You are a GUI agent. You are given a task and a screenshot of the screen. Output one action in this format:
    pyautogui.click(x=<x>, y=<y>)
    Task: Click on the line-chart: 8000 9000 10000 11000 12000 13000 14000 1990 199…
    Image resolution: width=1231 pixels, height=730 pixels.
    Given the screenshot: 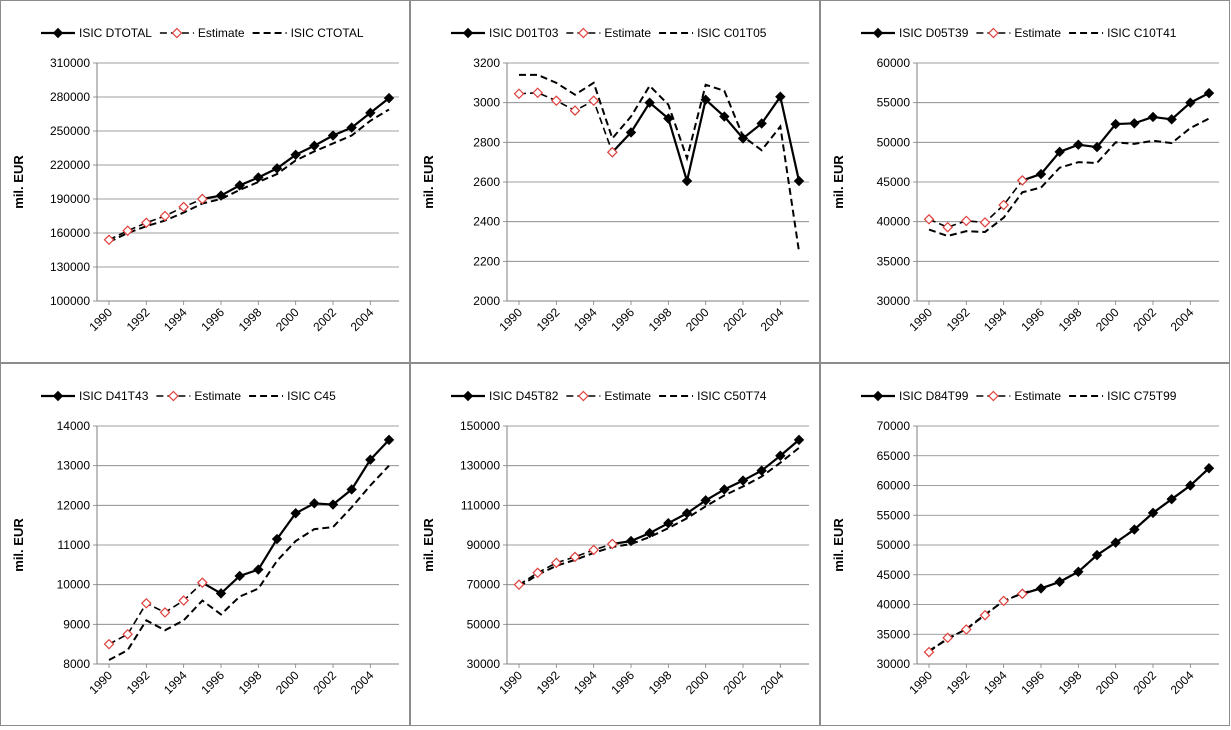 What is the action you would take?
    pyautogui.click(x=205, y=543)
    